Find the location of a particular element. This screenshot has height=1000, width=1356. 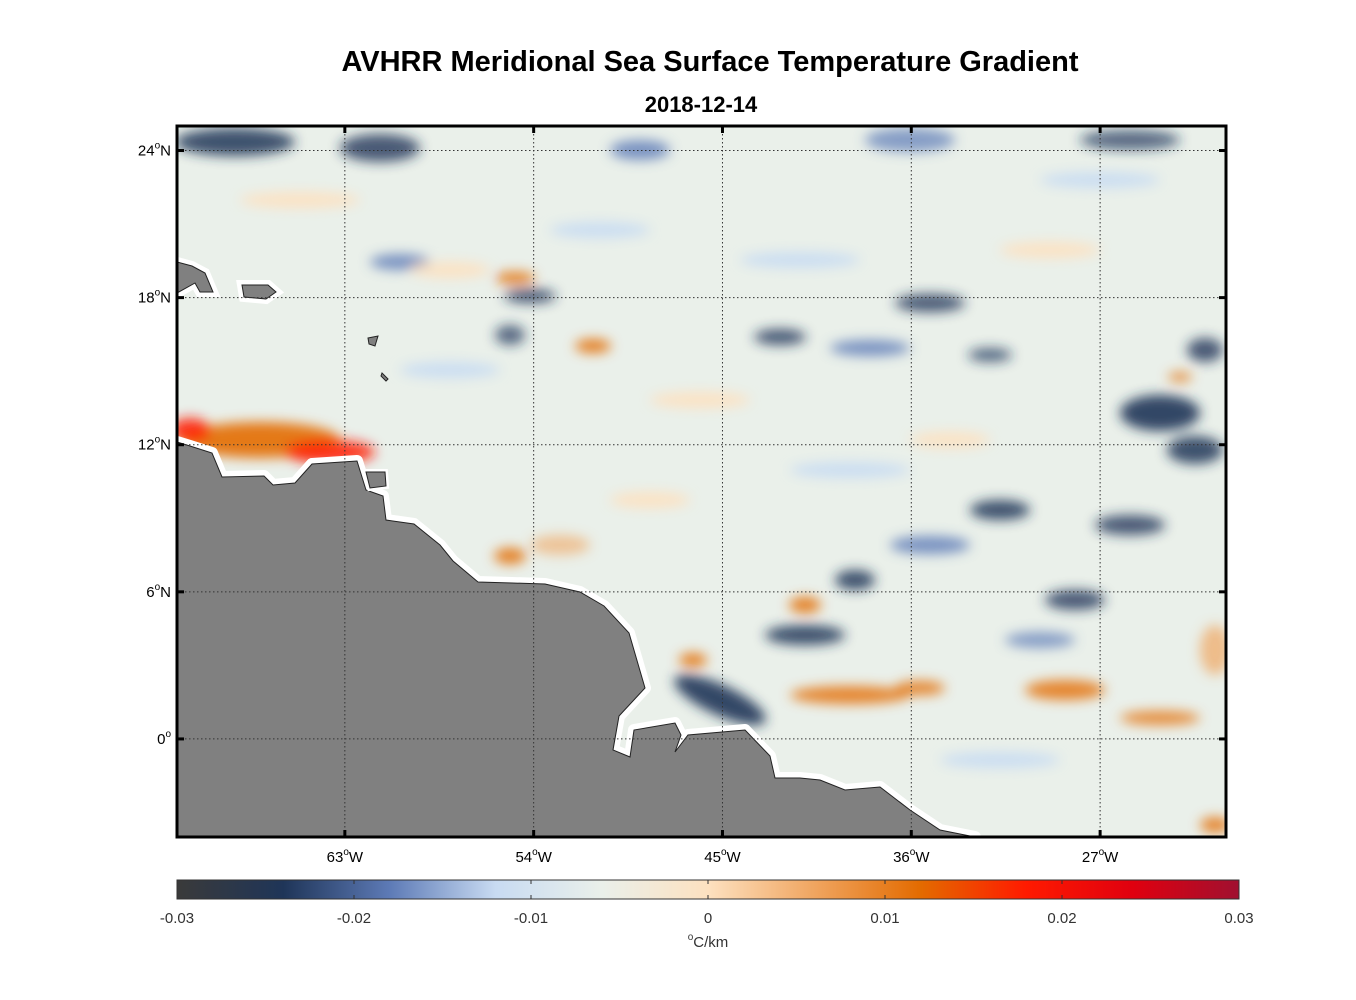

colorbar-tick-labels: -0.03 -0.02 -0.01 0 0.01 0.02 0.03 is located at coordinates (707, 918).